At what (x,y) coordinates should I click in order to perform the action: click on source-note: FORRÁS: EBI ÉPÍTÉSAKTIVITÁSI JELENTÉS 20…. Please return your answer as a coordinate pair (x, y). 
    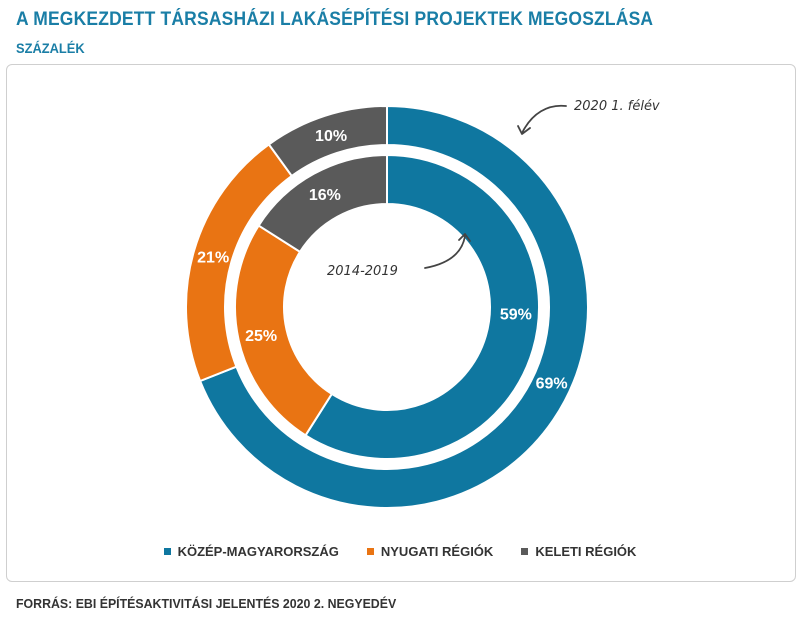
    Looking at the image, I should click on (206, 603).